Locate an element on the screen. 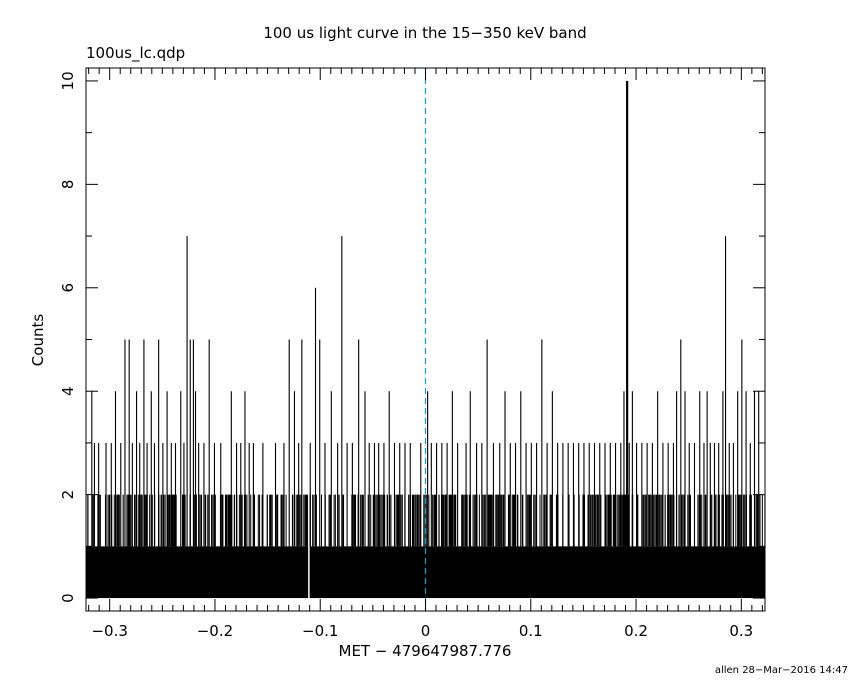 The image size is (850, 680). file-label: 100us_lc.qdp is located at coordinates (135, 53).